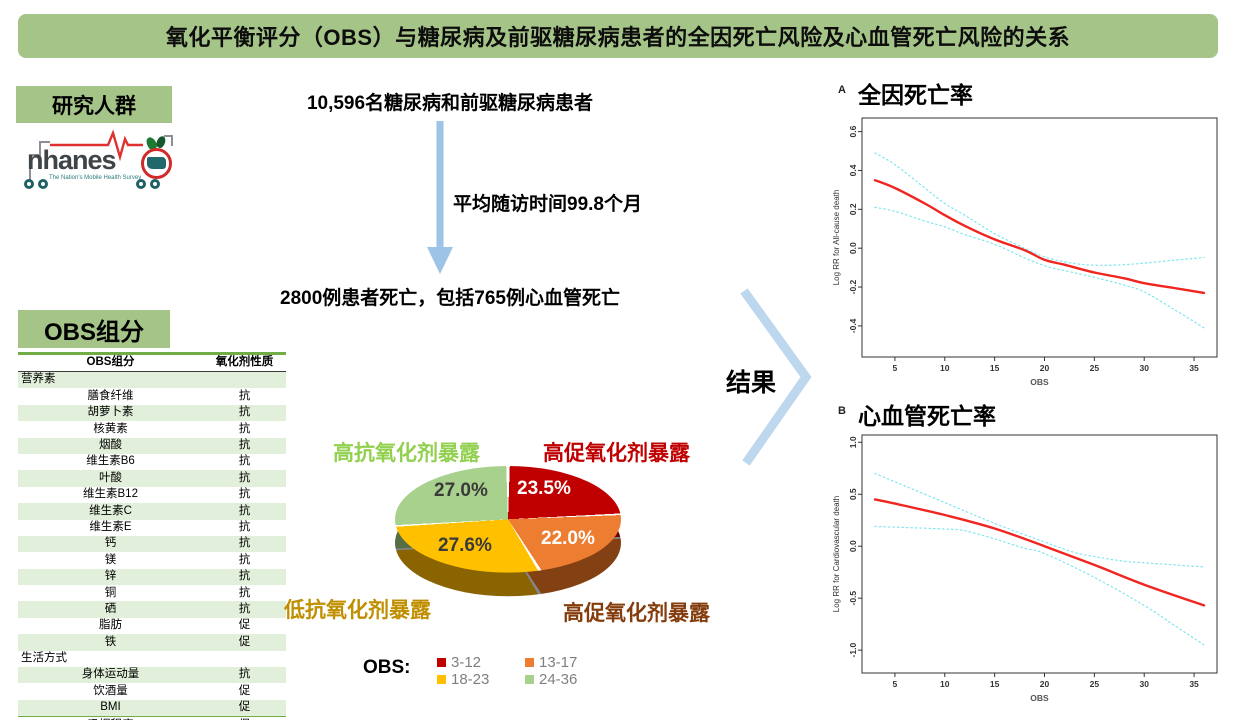 The width and height of the screenshot is (1236, 720). Describe the element at coordinates (853, 170) in the screenshot. I see `y-tick-label: 0.4` at that location.